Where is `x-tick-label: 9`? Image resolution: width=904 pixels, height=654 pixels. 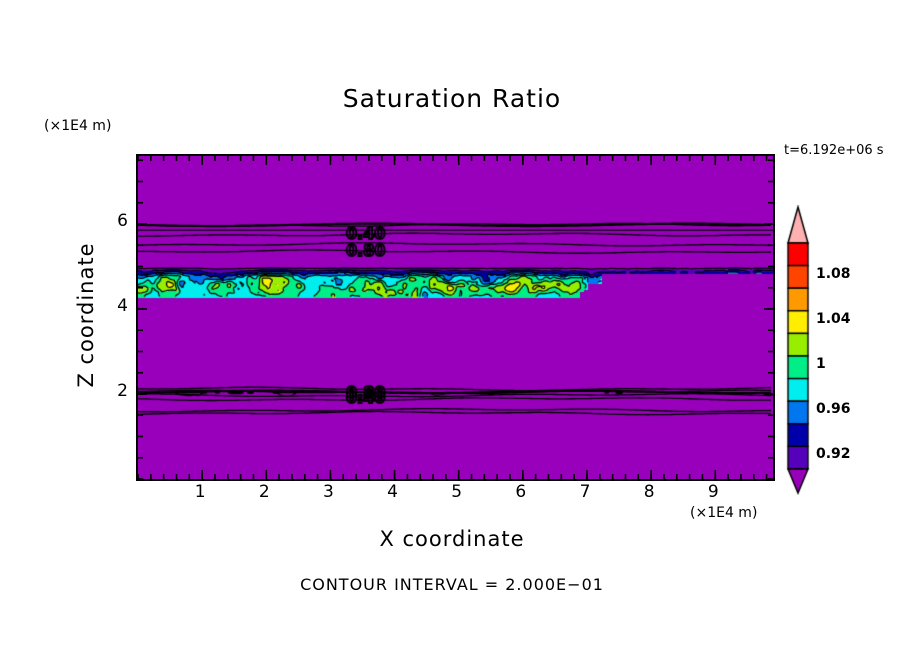
x-tick-label: 9 is located at coordinates (713, 492).